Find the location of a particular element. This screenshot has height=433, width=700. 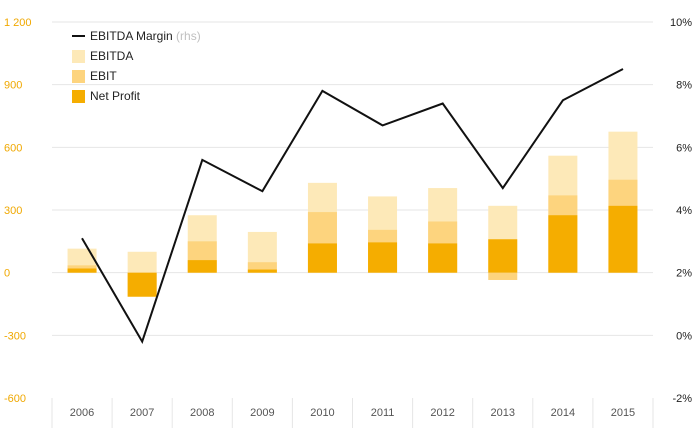

legend-label-net-profit: Net Profit is located at coordinates (115, 96).